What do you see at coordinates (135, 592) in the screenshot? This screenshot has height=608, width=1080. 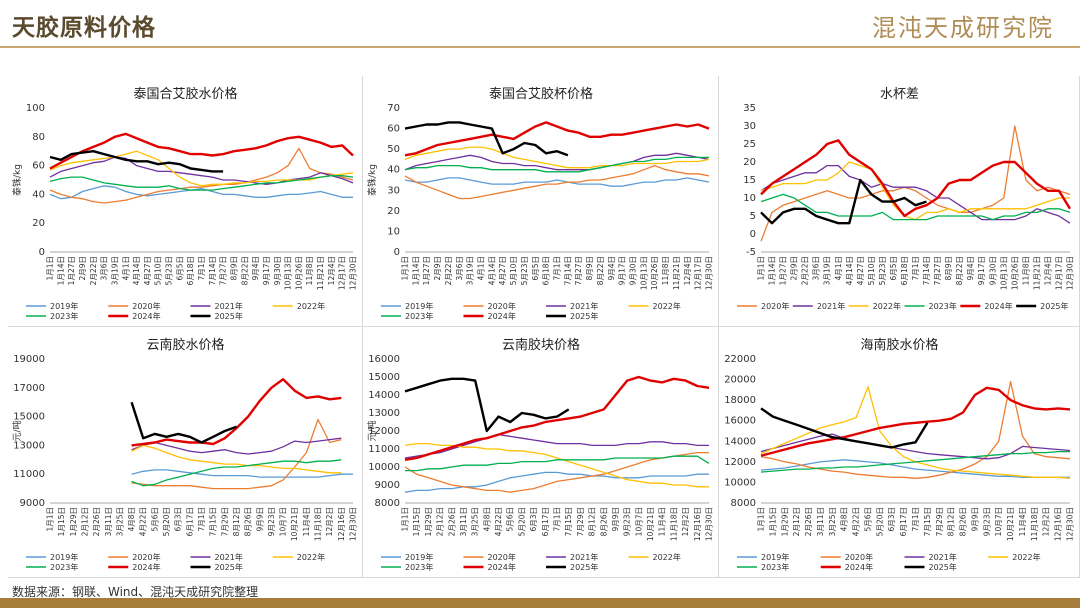 I see `data-source-note: 数据来源：钢联、Wind、混沌天成研究院整理` at bounding box center [135, 592].